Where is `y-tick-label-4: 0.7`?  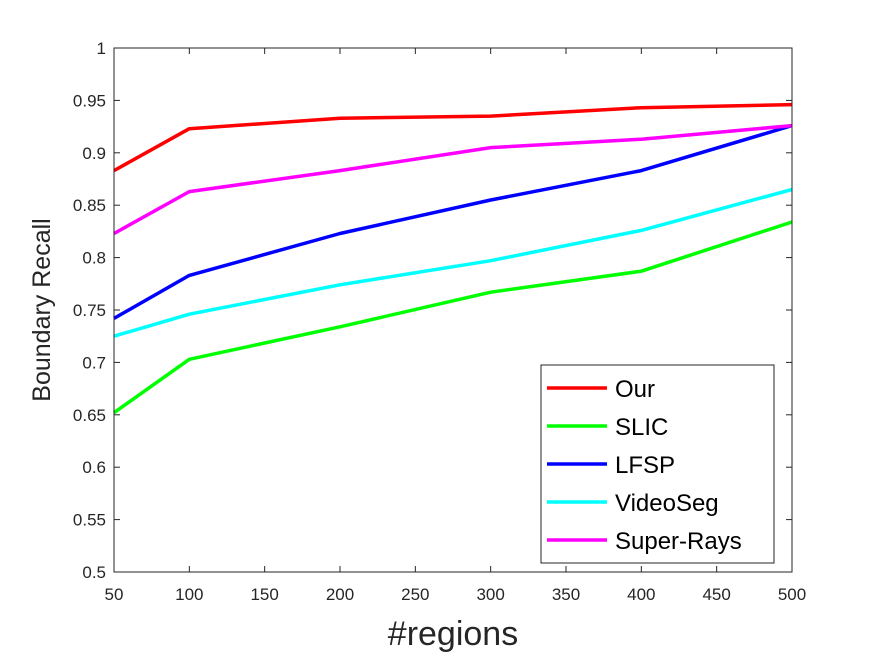
y-tick-label-4: 0.7 is located at coordinates (94, 362).